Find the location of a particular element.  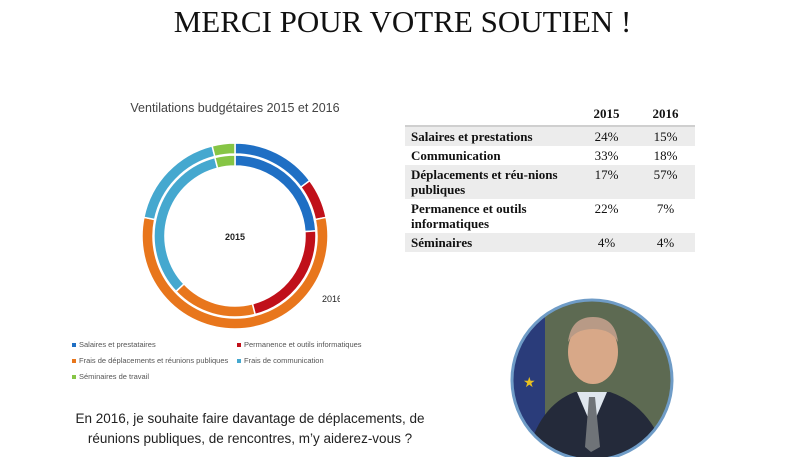

cell-2015: 24% is located at coordinates (606, 136).